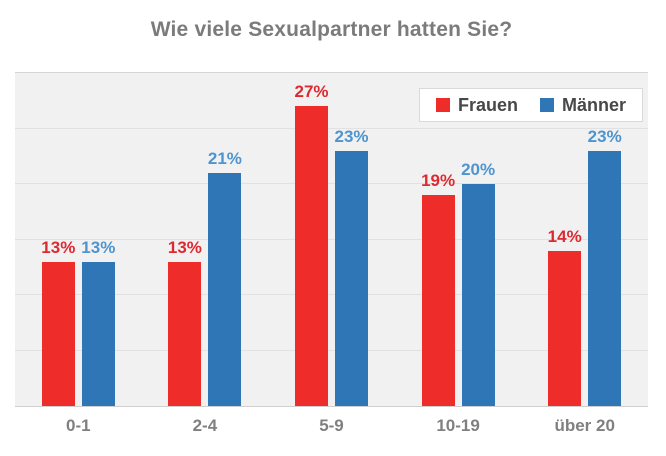  What do you see at coordinates (98, 247) in the screenshot?
I see `bar-value-label-männer-0-1: 13%` at bounding box center [98, 247].